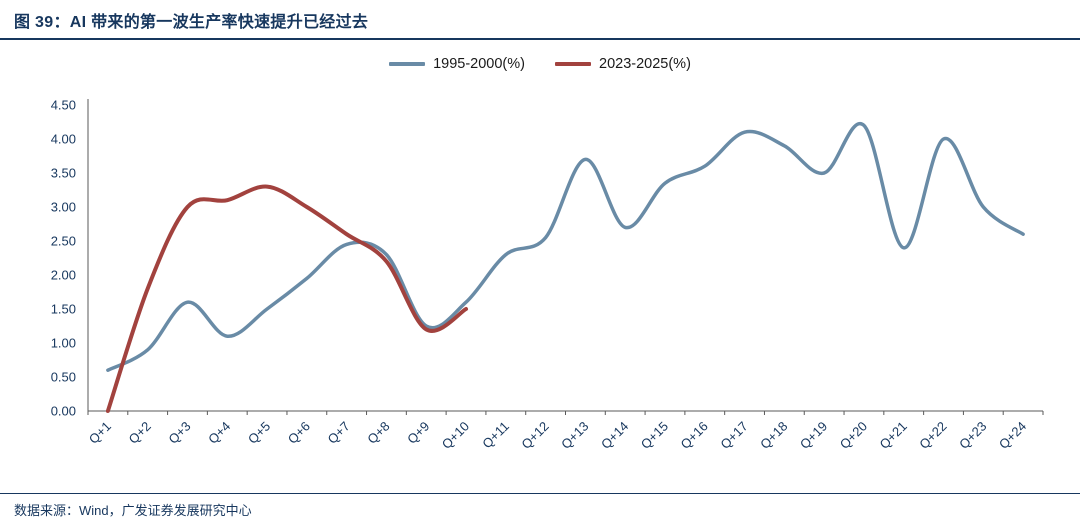 The height and width of the screenshot is (524, 1080). What do you see at coordinates (219, 433) in the screenshot?
I see `x-axis-label: Q+4` at bounding box center [219, 433].